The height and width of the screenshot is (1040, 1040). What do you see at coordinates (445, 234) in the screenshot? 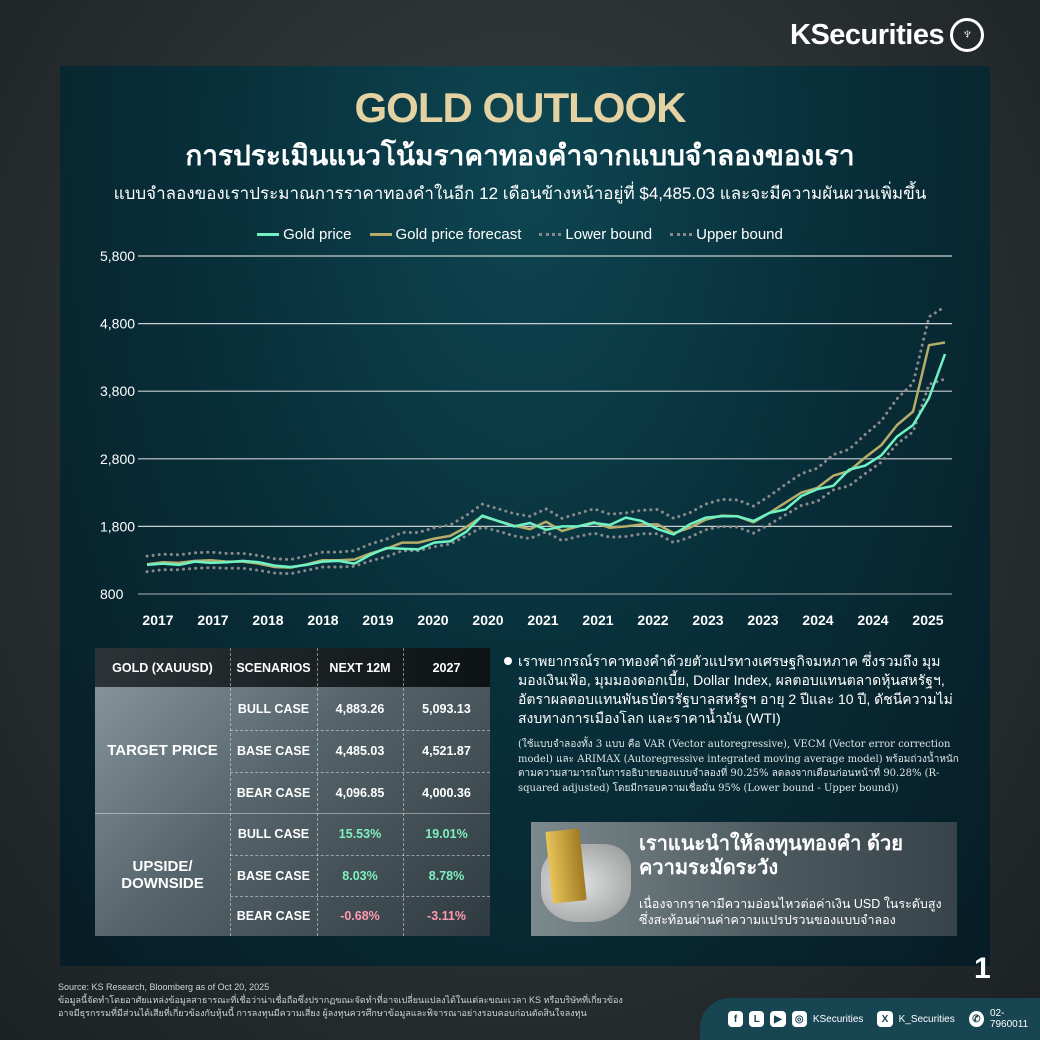
I see `legend-forecast: Gold price forecast` at bounding box center [445, 234].